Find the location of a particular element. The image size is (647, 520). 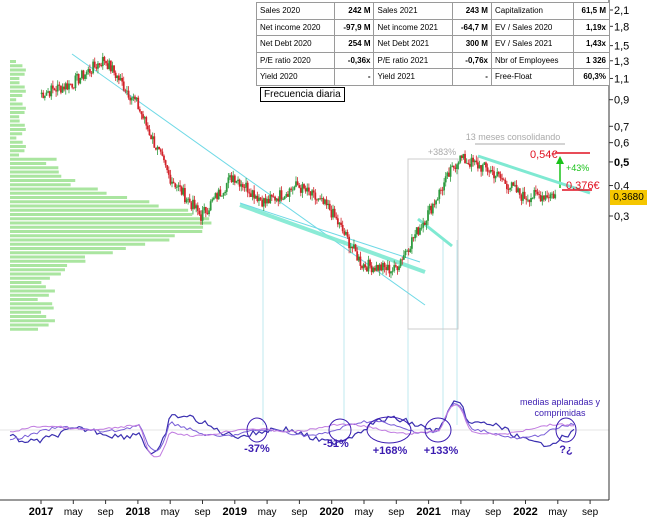

table-cell-value: 300 M is located at coordinates (471, 44).